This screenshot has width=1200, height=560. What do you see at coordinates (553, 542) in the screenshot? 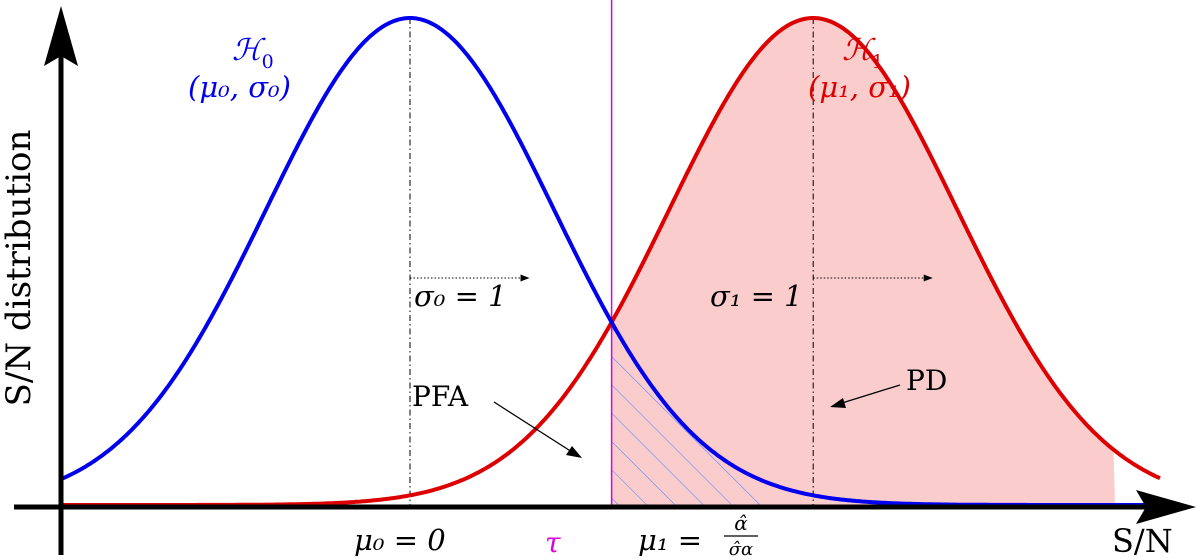
I see `tau-tick-label: τ` at bounding box center [553, 542].